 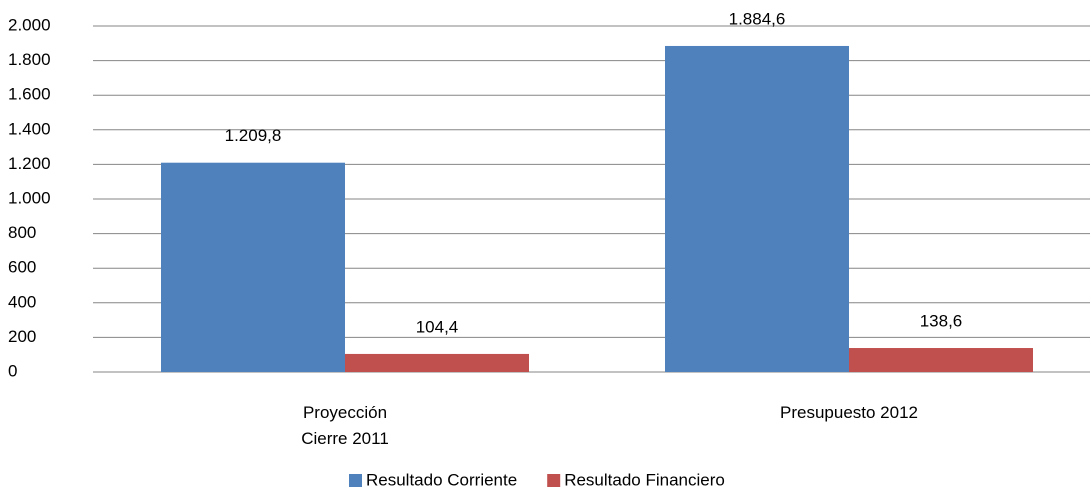 I want to click on legend-label: Resultado Corriente, so click(x=441, y=479).